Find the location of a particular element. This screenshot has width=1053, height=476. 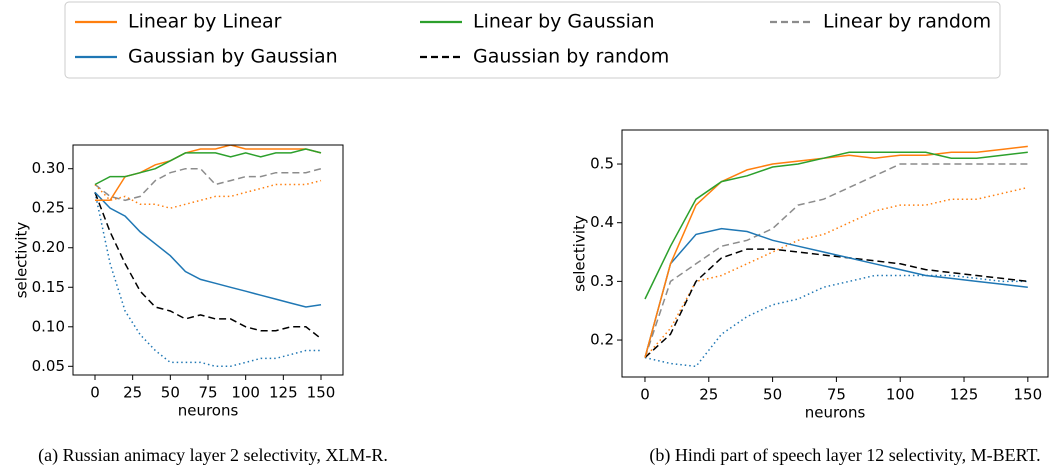

plot-frame is located at coordinates (208, 260).